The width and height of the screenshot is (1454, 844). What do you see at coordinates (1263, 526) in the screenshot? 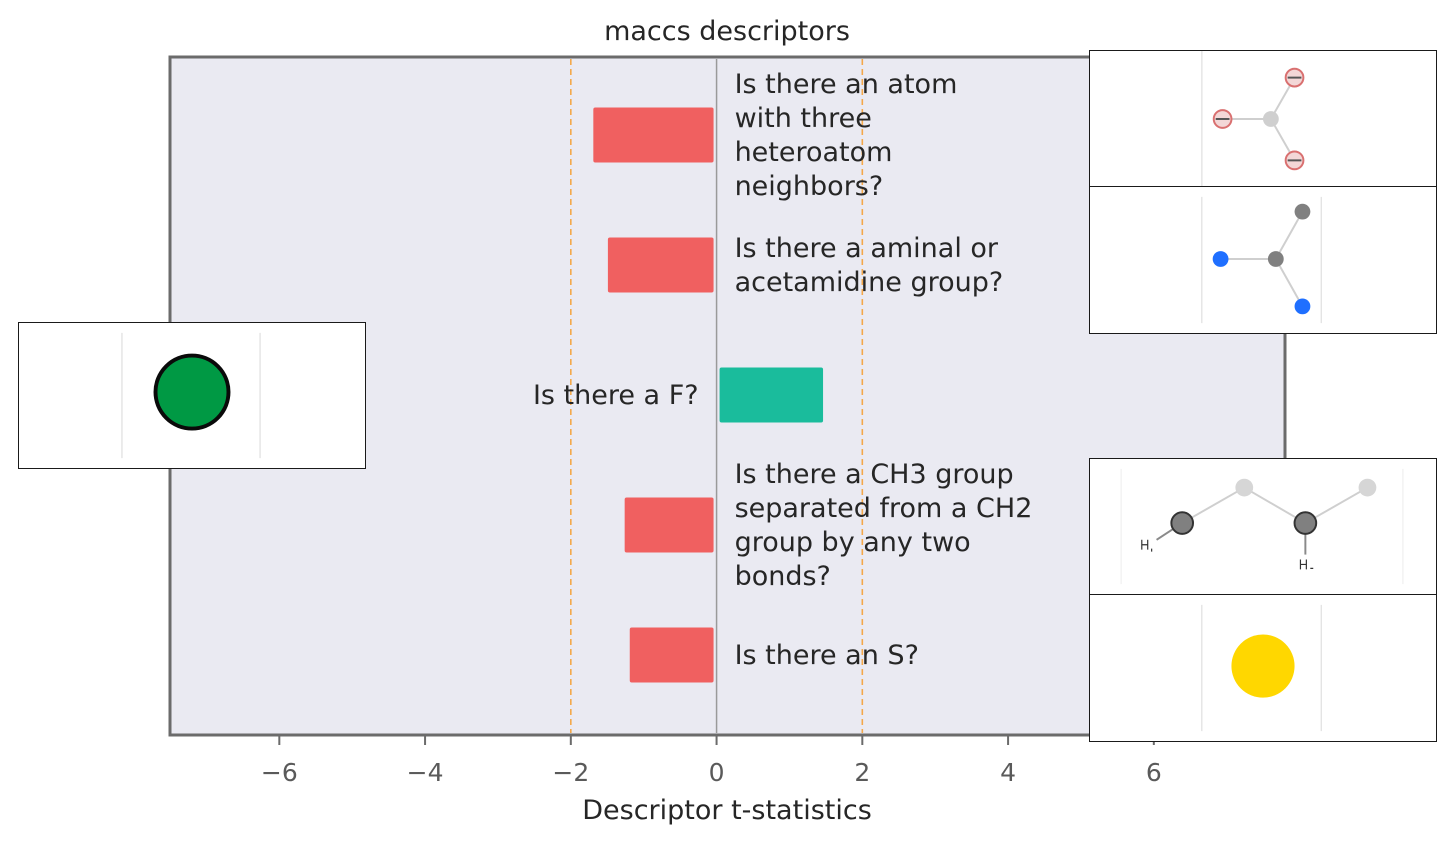
I see `ch3-ch2-molecule-icon` at bounding box center [1263, 526].